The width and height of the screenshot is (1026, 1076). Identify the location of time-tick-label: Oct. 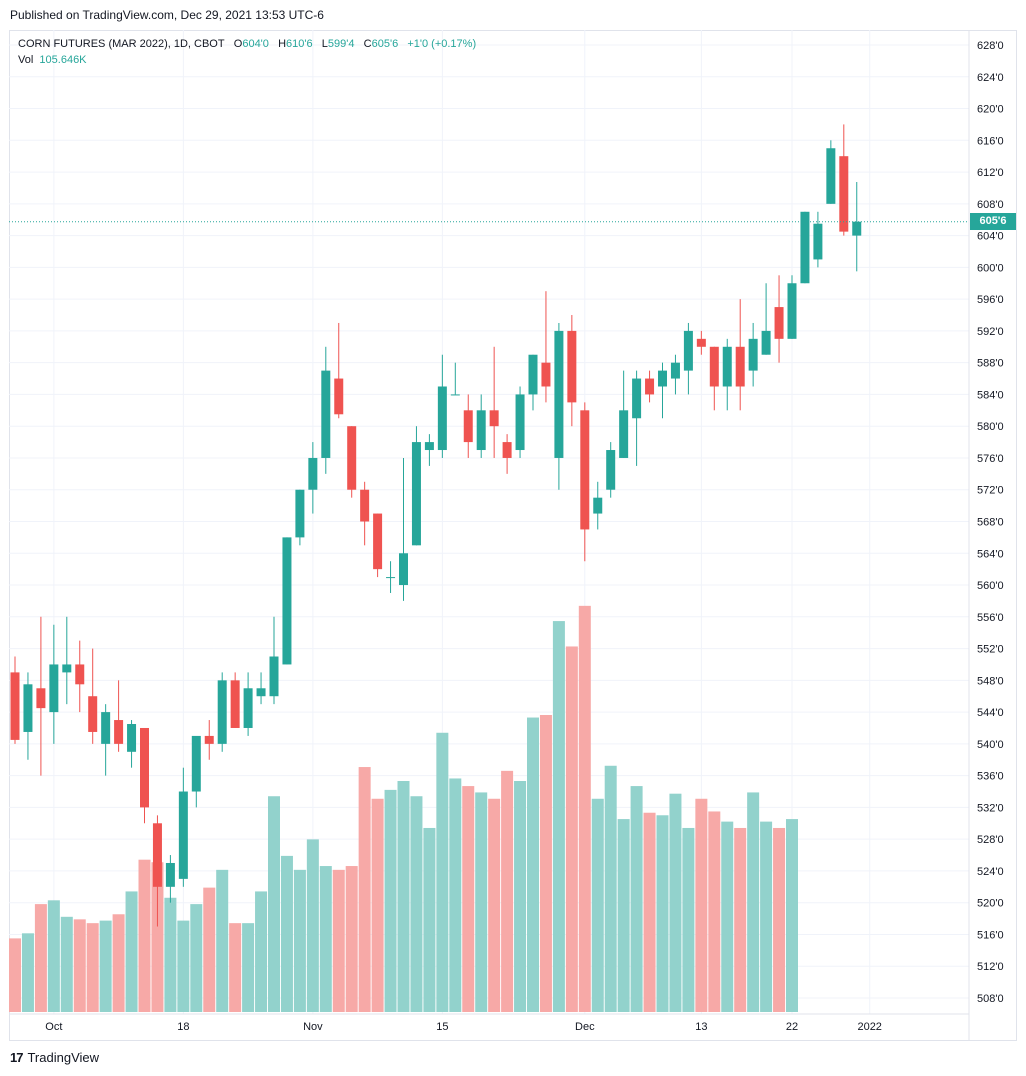
(53, 1027).